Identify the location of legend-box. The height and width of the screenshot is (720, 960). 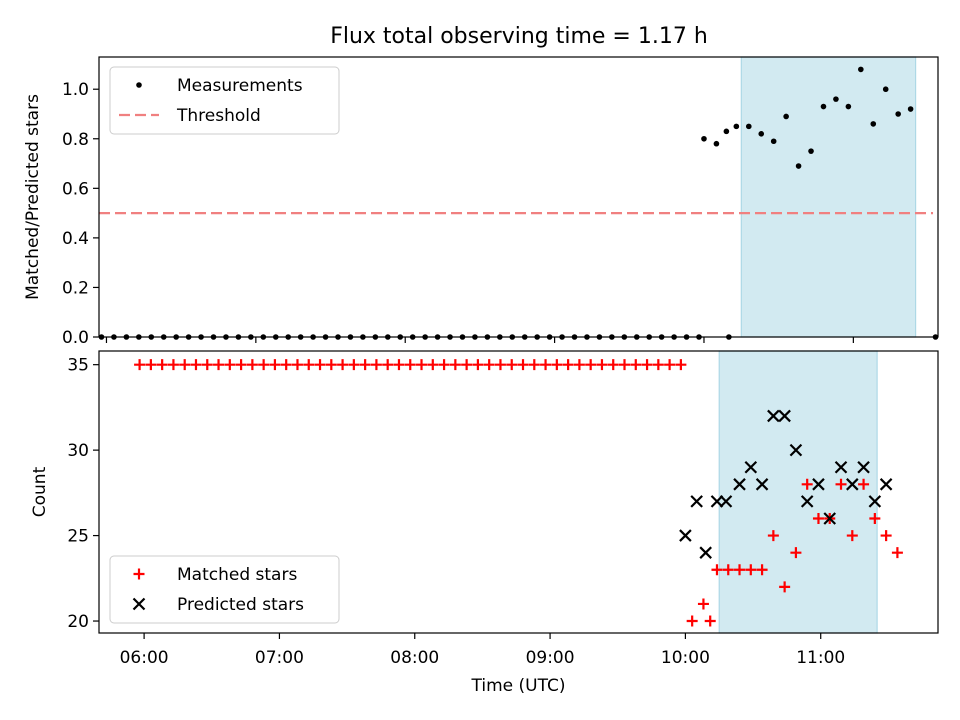
(224, 589).